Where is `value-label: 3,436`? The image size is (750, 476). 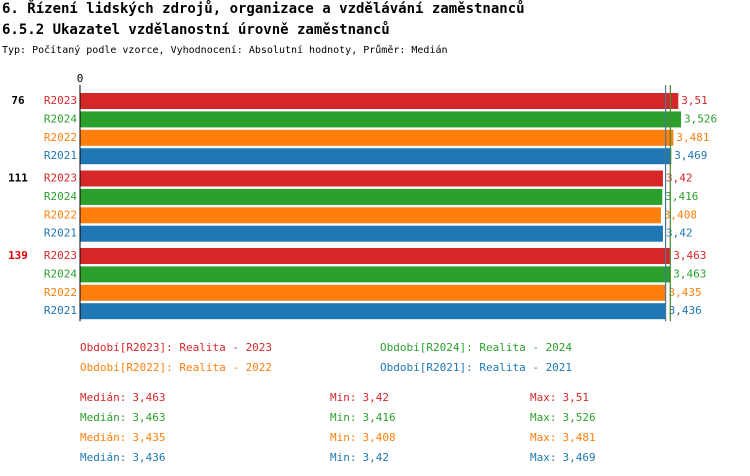 value-label: 3,436 is located at coordinates (685, 310).